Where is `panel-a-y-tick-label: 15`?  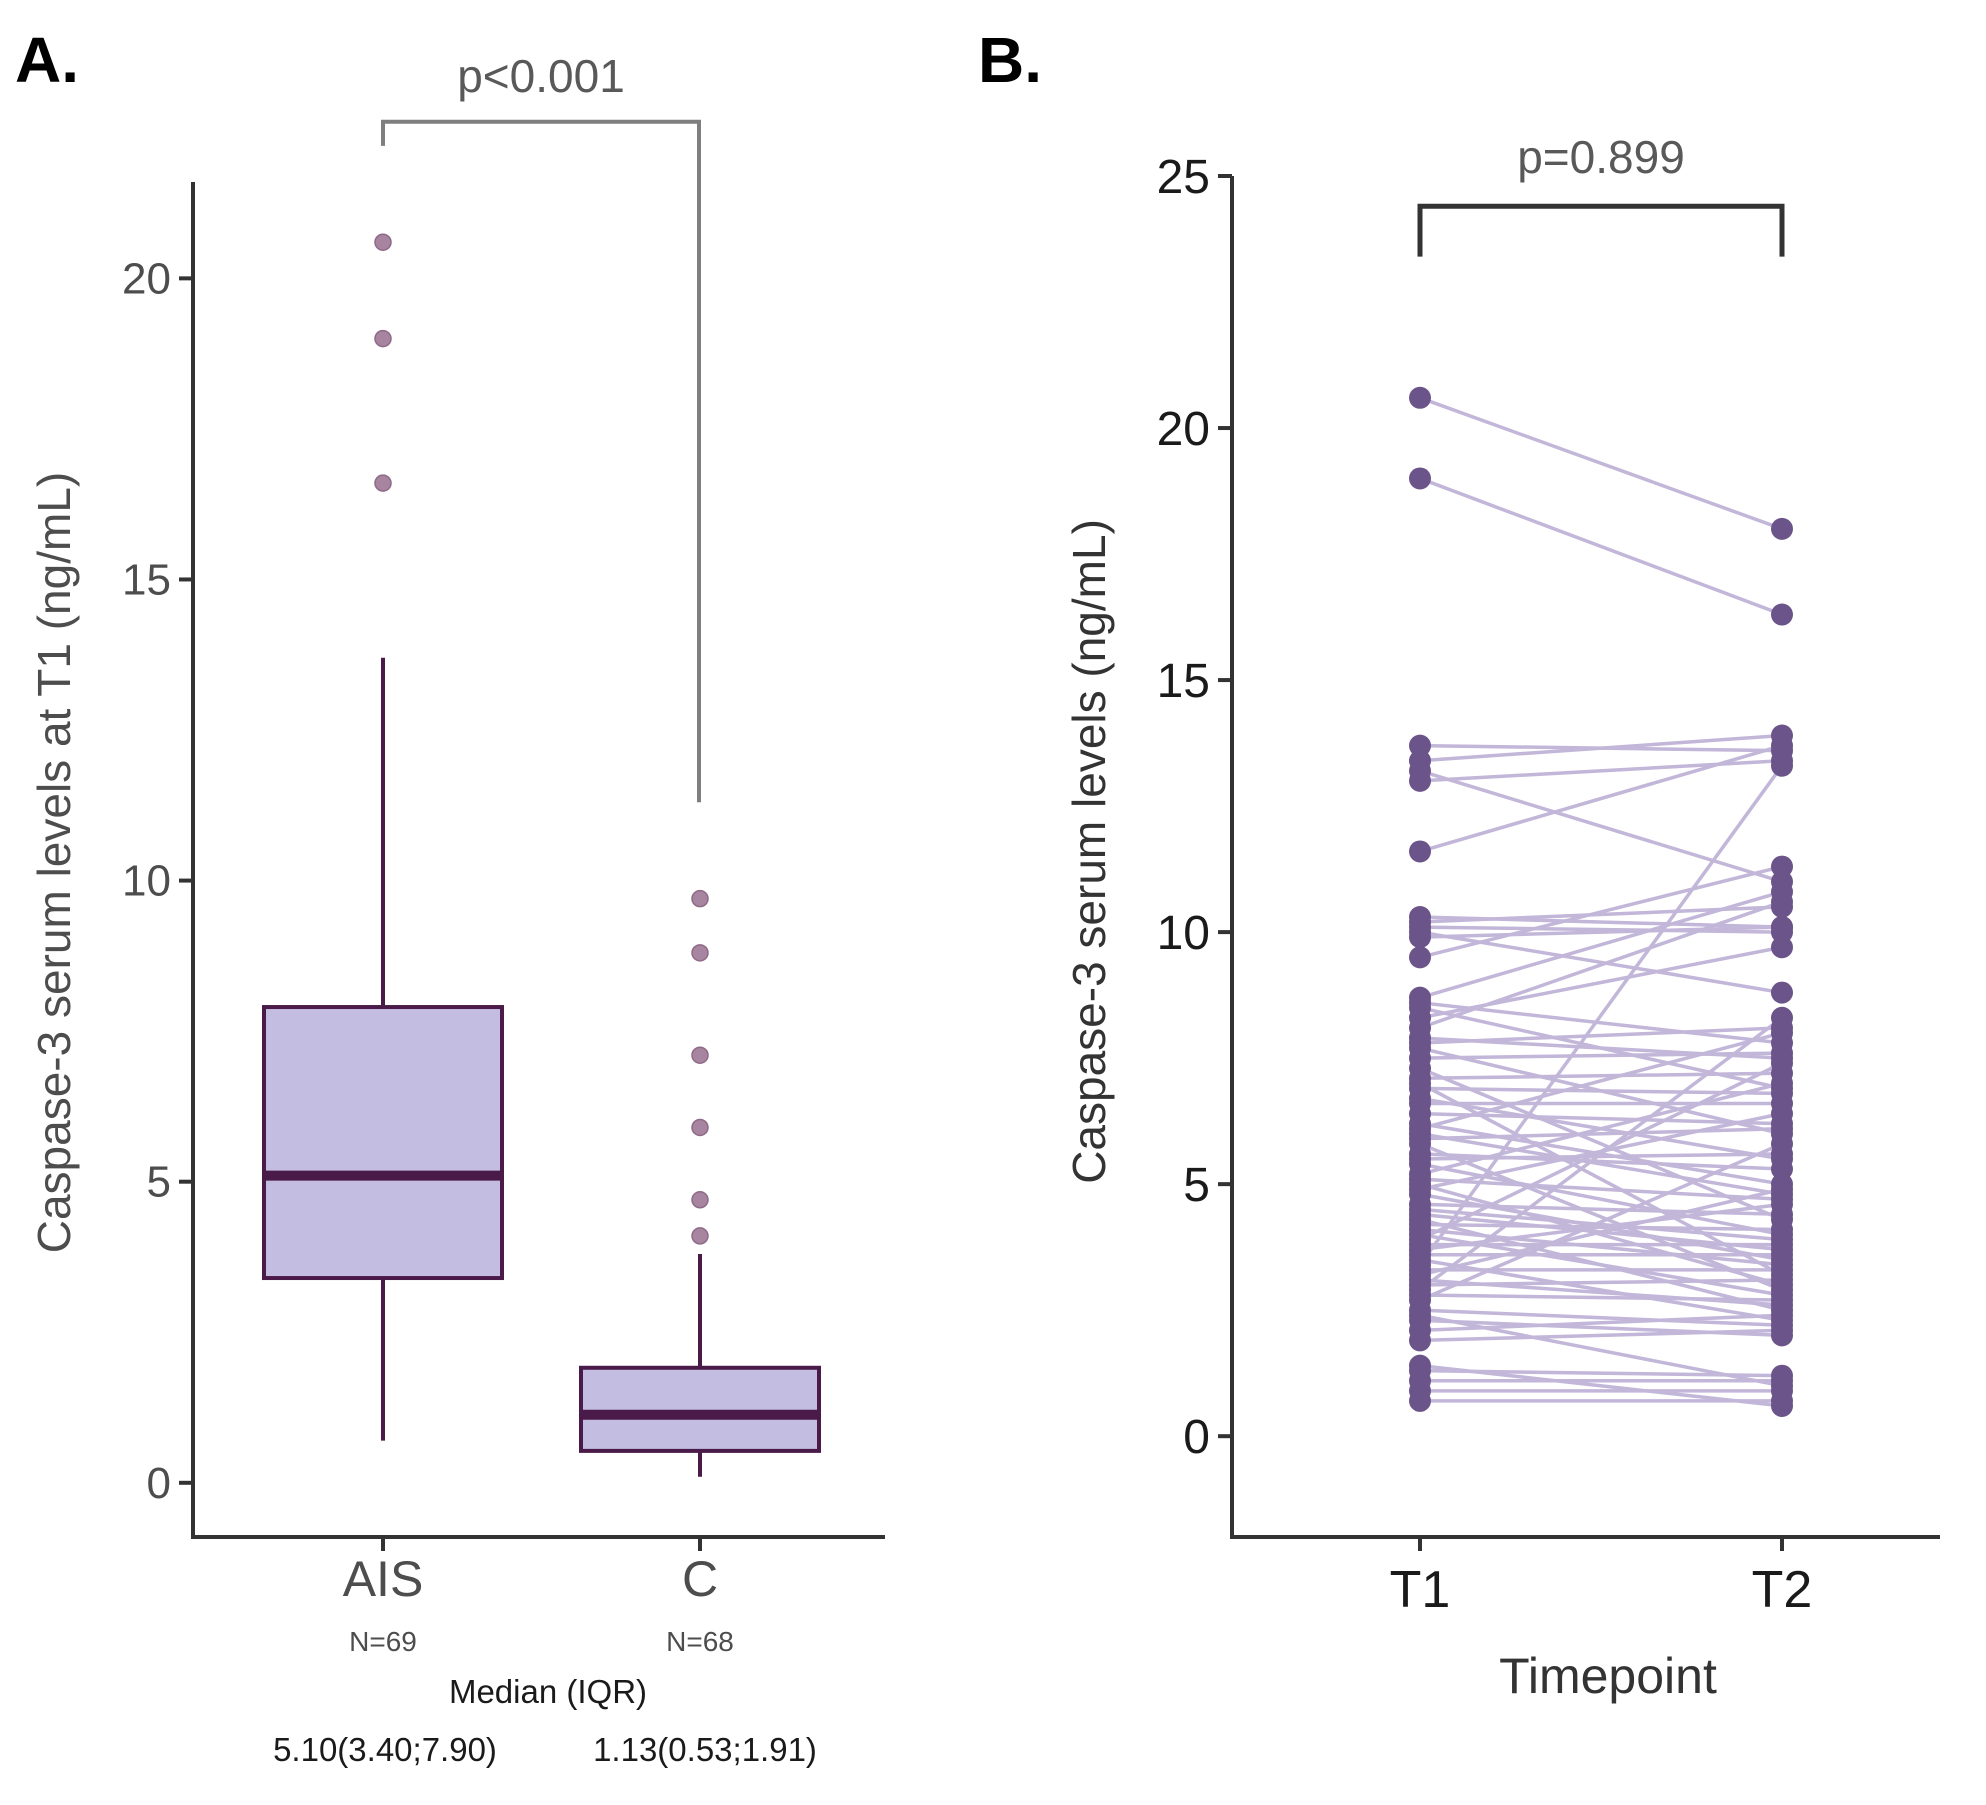 panel-a-y-tick-label: 15 is located at coordinates (146, 579).